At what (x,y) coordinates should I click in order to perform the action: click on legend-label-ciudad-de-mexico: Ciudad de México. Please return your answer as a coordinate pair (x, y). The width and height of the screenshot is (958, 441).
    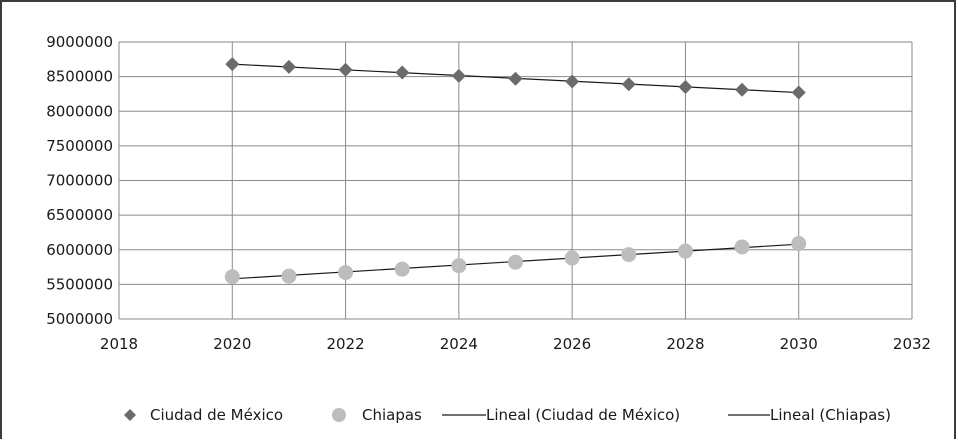
    Looking at the image, I should click on (216, 415).